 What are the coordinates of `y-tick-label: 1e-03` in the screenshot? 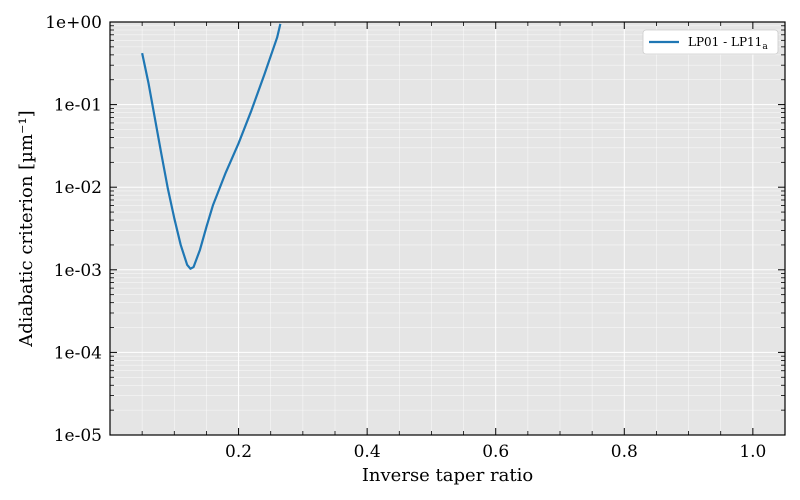 It's located at (78, 271).